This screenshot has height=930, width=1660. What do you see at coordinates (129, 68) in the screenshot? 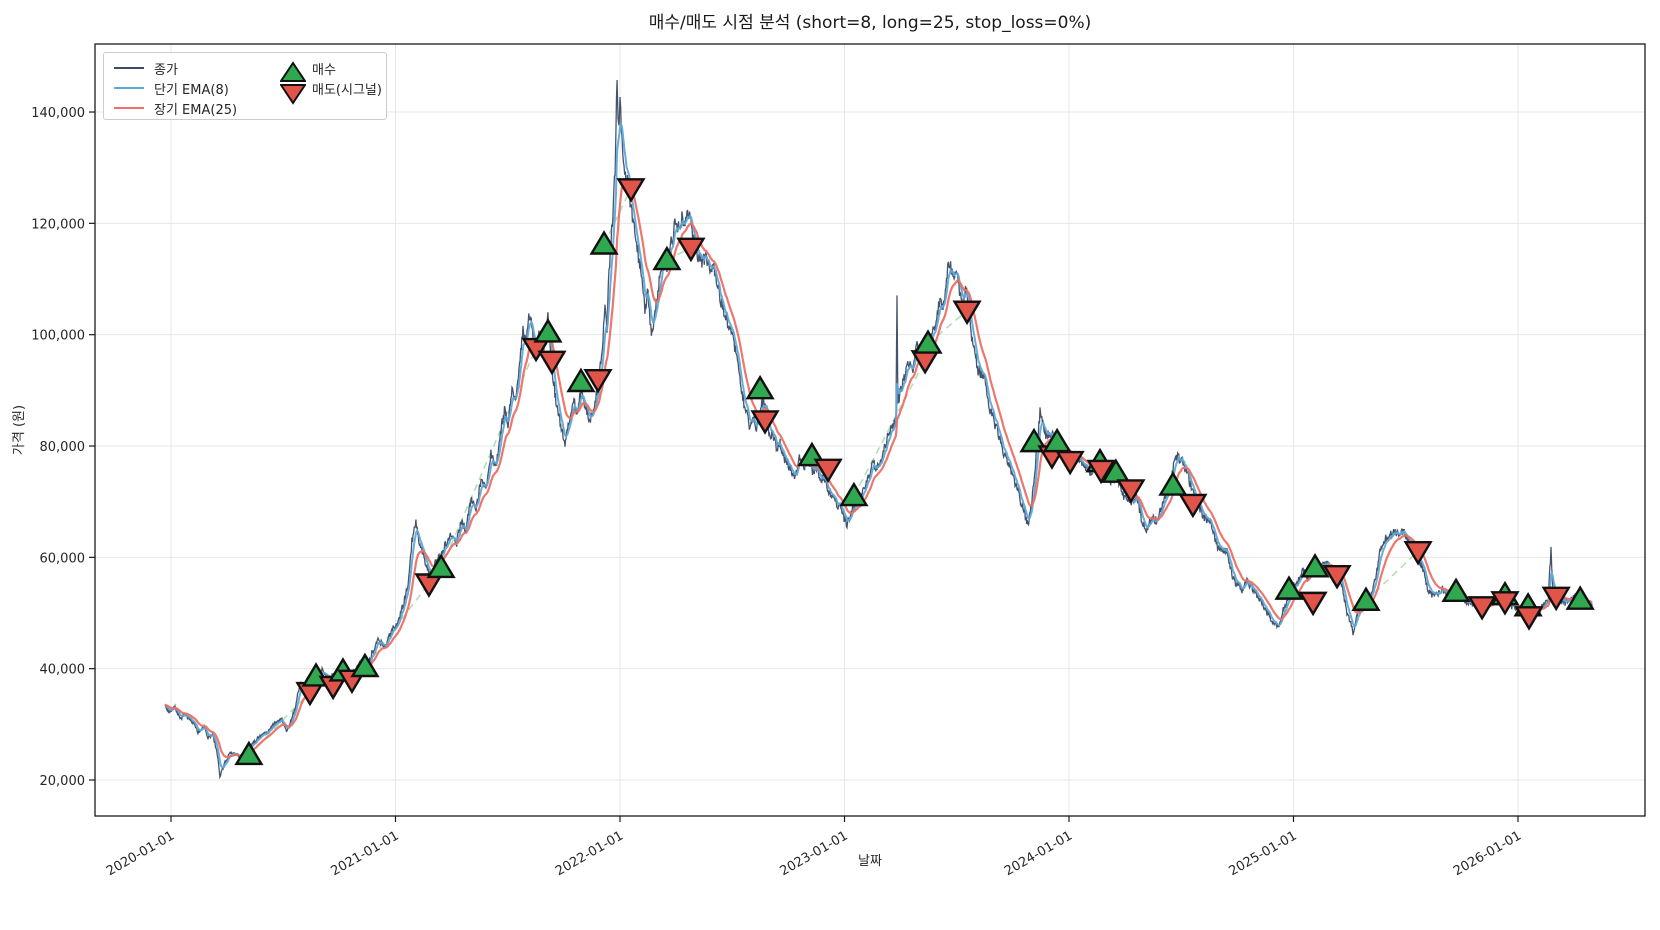
I see `close-line-swatch` at bounding box center [129, 68].